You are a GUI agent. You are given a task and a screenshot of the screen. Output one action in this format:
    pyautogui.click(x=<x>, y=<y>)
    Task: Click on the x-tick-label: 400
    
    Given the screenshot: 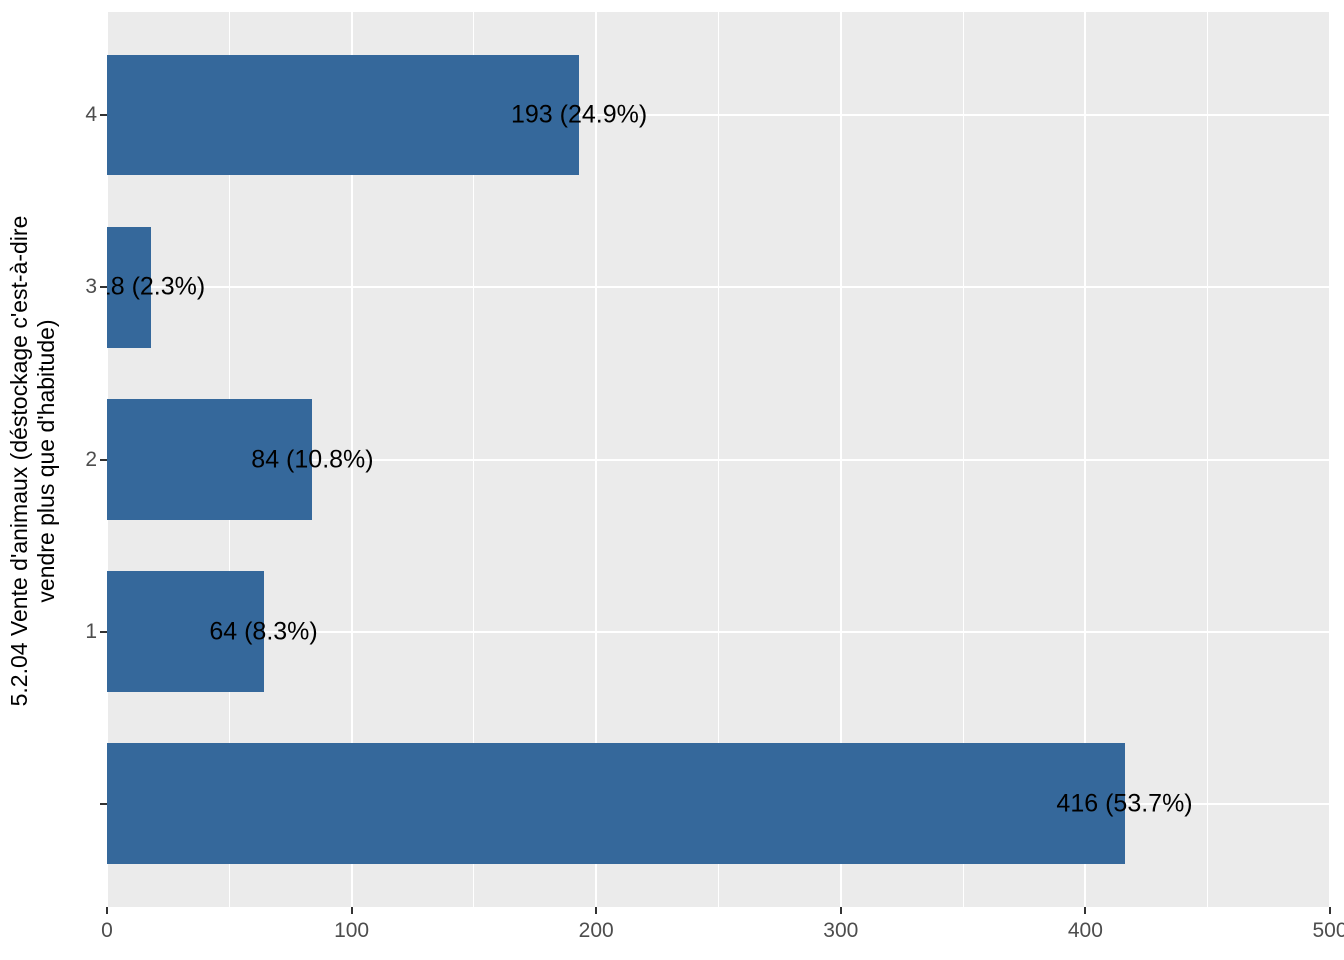 What is the action you would take?
    pyautogui.click(x=1085, y=930)
    